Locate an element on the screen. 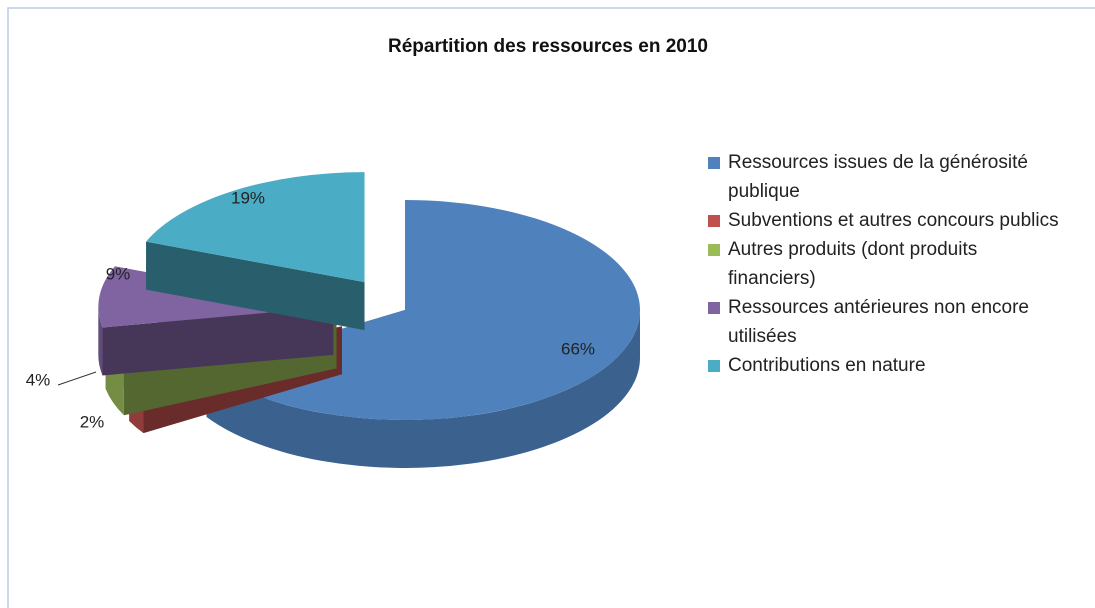 The image size is (1095, 608). legend-item: Subventions et autres concours publics is located at coordinates (888, 220).